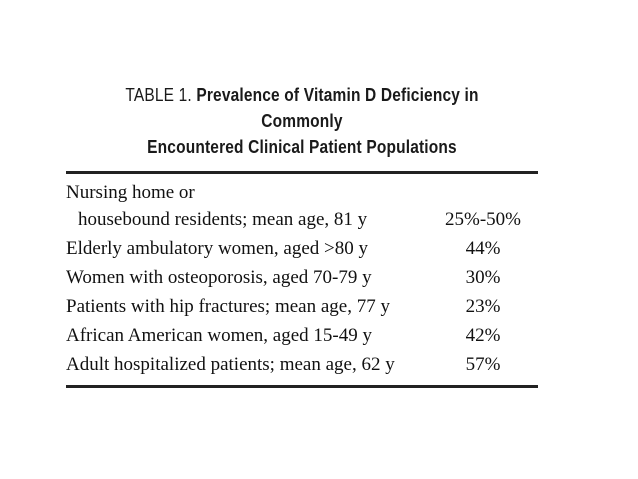 This screenshot has width=638, height=479. What do you see at coordinates (219, 335) in the screenshot?
I see `row-label: African American women, aged 15-49 y` at bounding box center [219, 335].